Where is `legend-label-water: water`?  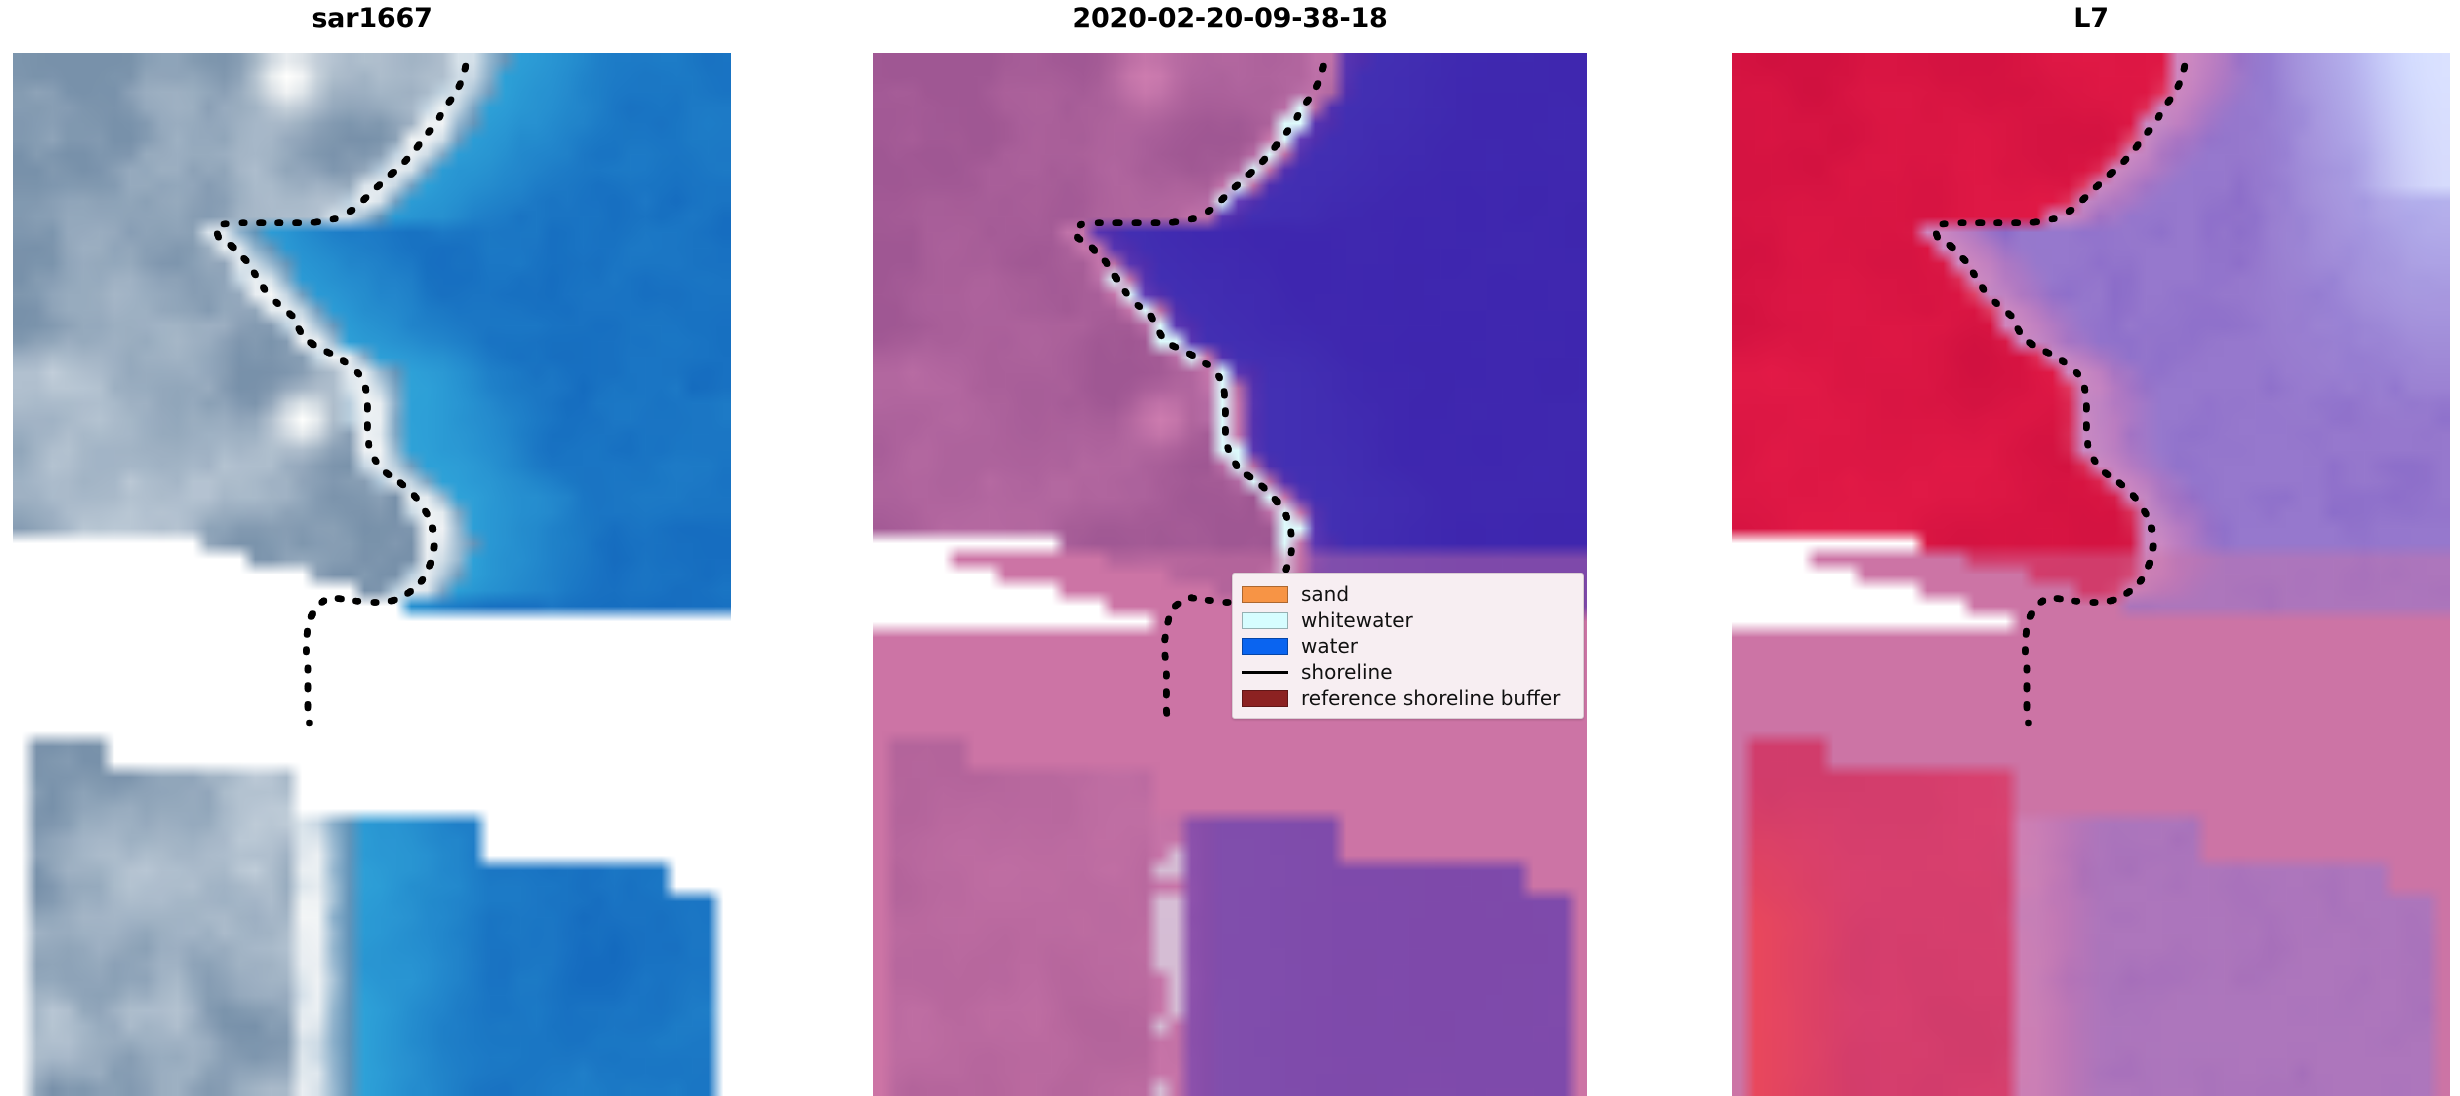
legend-label-water: water is located at coordinates (1329, 646).